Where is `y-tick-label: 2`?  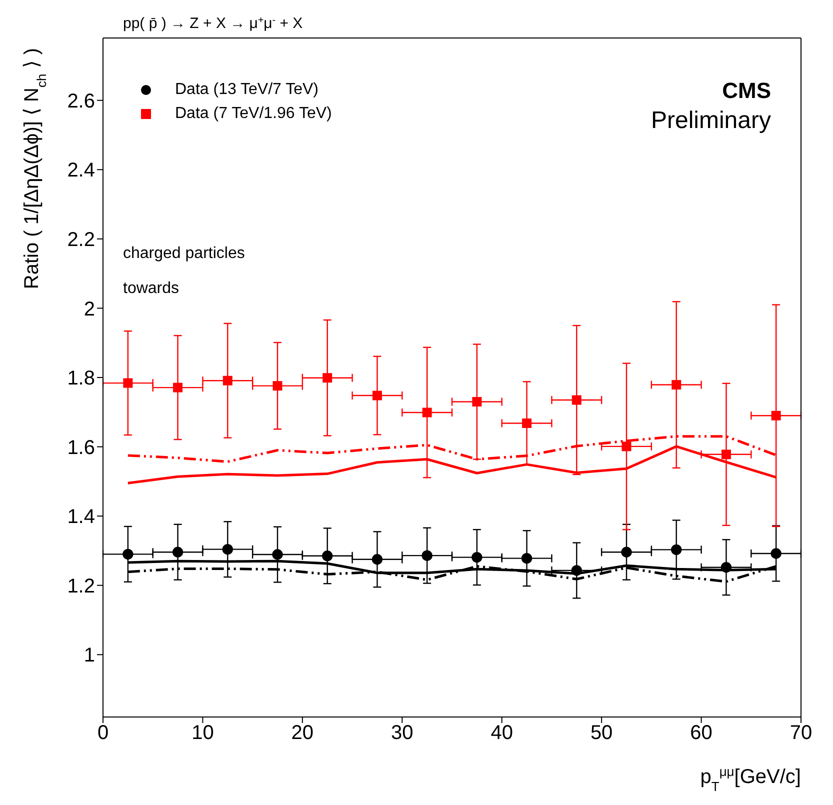
y-tick-label: 2 is located at coordinates (89, 309).